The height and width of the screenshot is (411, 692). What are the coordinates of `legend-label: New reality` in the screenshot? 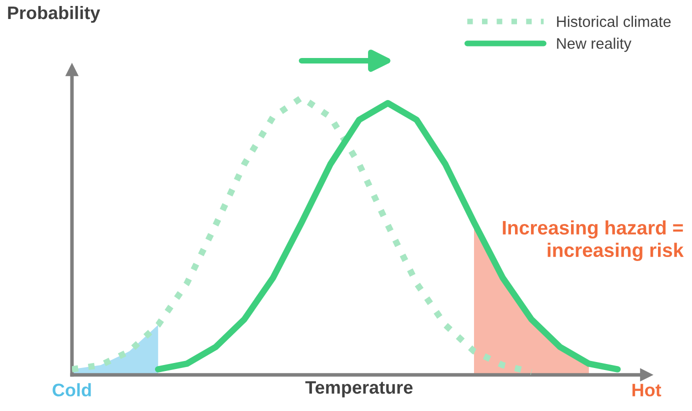 It's located at (594, 45).